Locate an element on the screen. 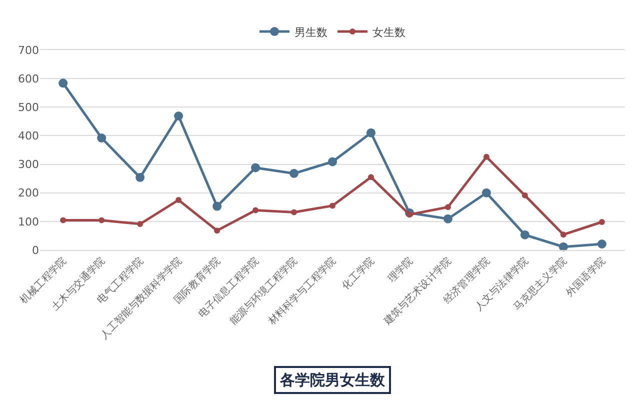 This screenshot has height=417, width=640. y-tick-label: 200 is located at coordinates (28, 193).